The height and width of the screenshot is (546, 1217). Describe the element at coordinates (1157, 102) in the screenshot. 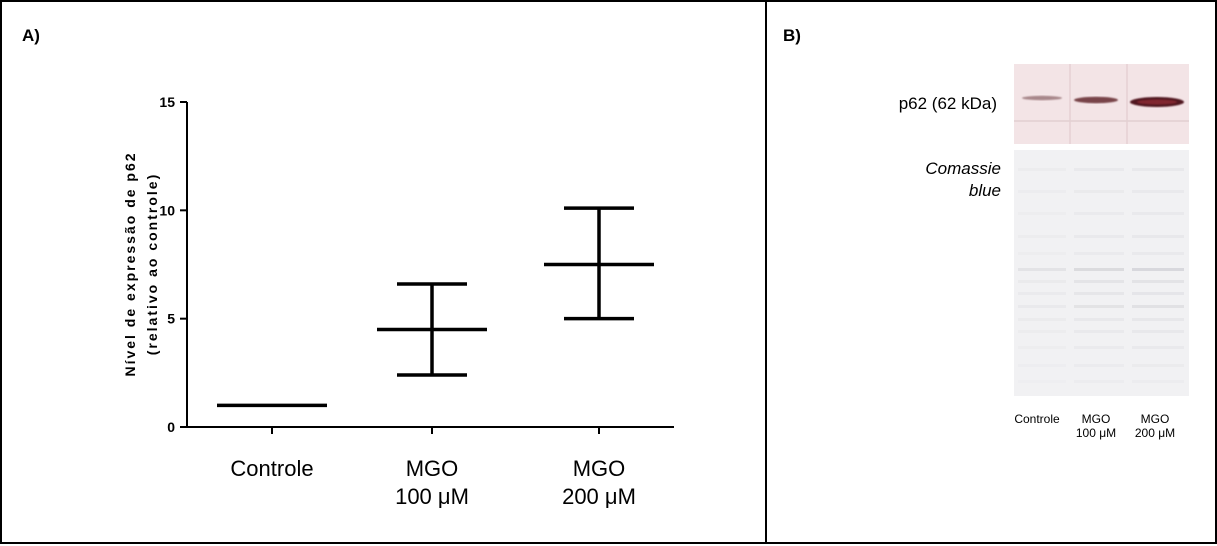

I see `band-lane-3-core` at that location.